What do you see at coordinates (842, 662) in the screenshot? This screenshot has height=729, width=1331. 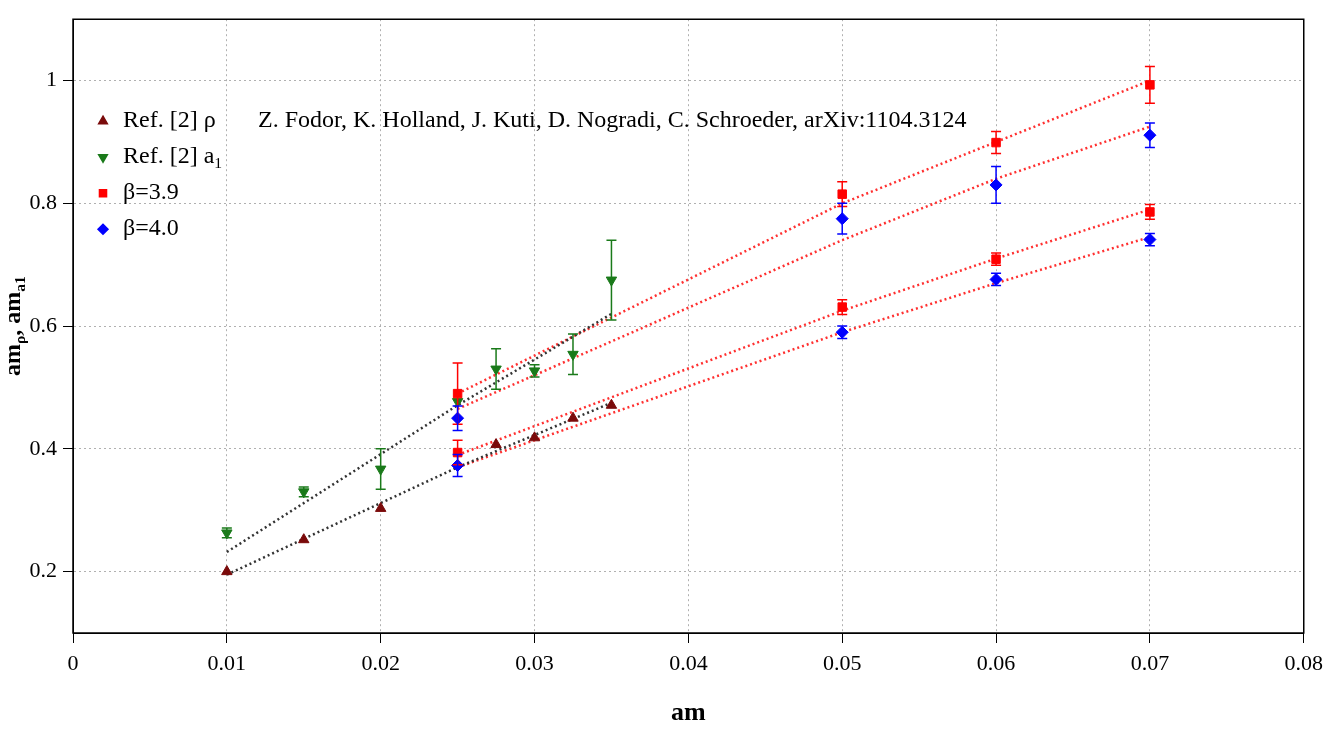 I see `x-tick-label: 0.05` at bounding box center [842, 662].